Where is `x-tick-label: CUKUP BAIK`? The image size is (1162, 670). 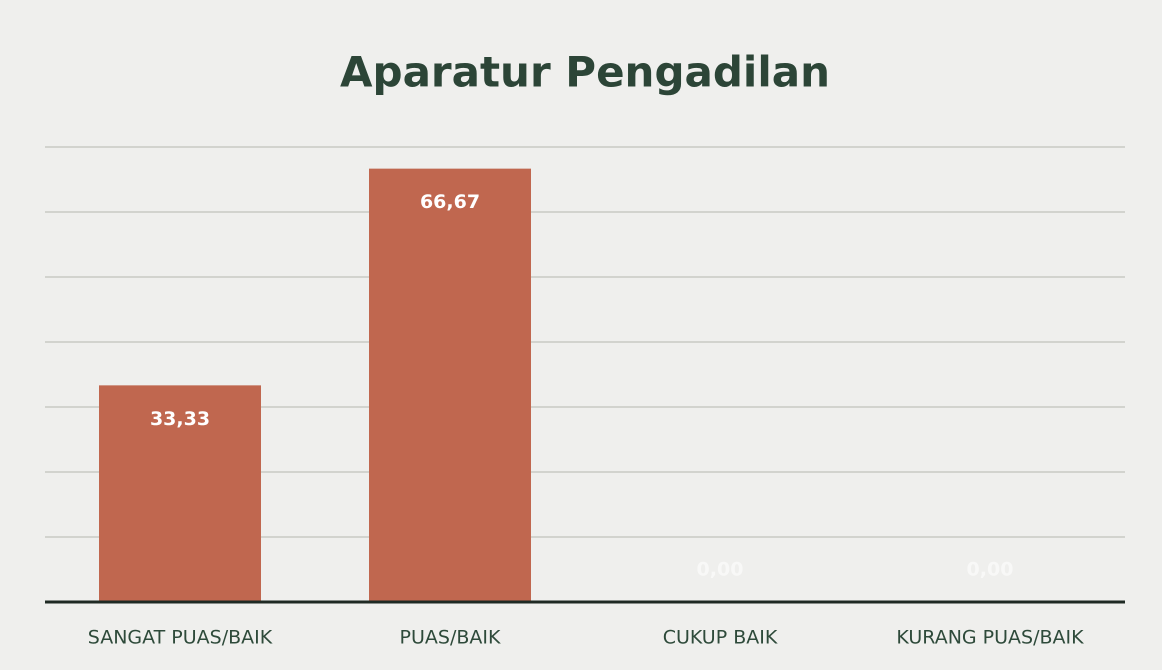 x-tick-label: CUKUP BAIK is located at coordinates (720, 638).